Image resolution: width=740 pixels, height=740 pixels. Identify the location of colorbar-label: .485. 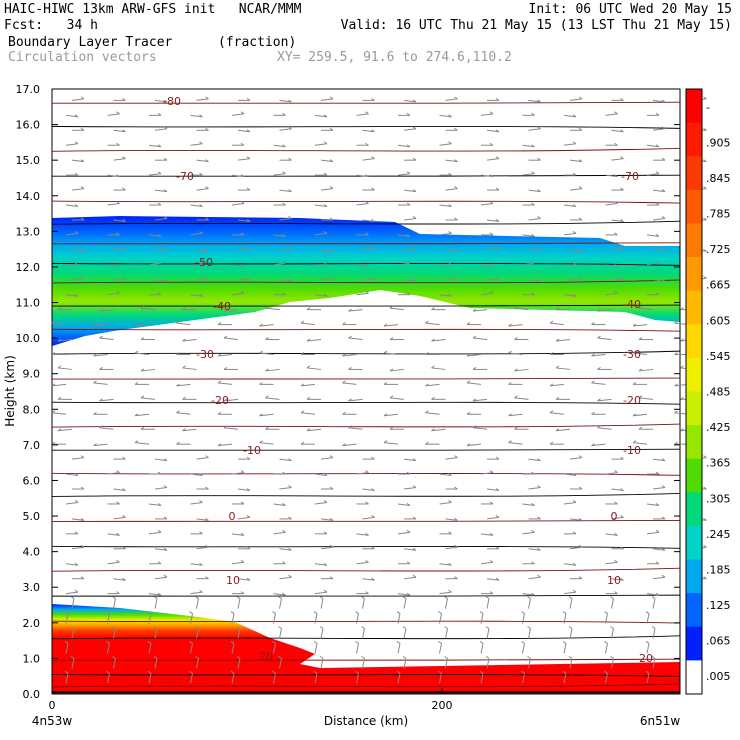
(718, 392).